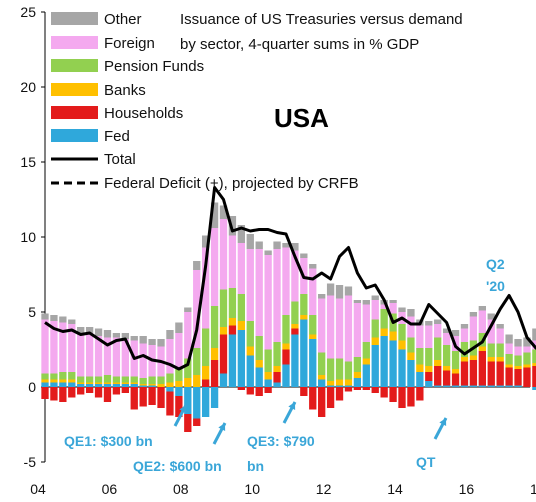 The width and height of the screenshot is (536, 502). Describe the element at coordinates (117, 136) in the screenshot. I see `legend-label-fed: Fed` at that location.